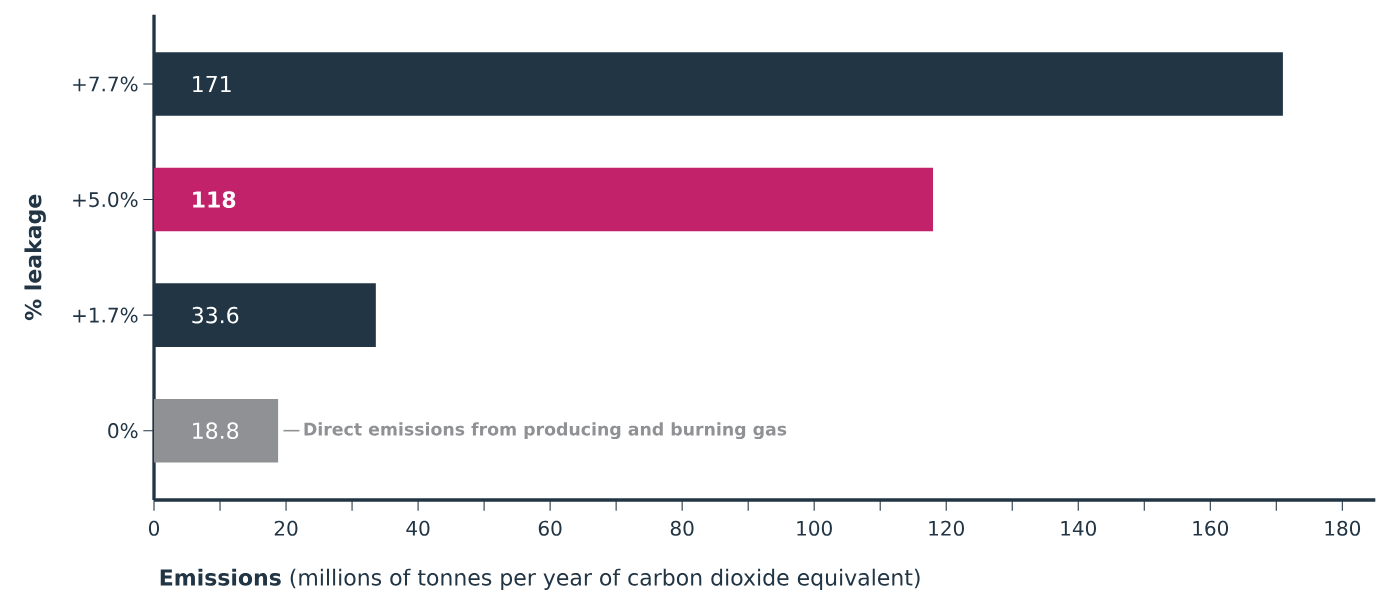 This screenshot has height=613, width=1386. Describe the element at coordinates (418, 528) in the screenshot. I see `x-tick-label: 40` at that location.